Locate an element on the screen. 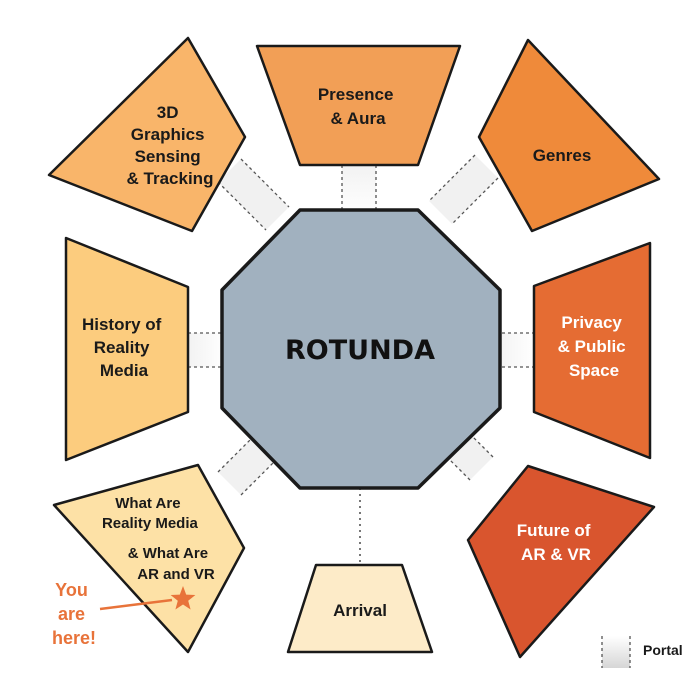 This screenshot has width=700, height=700. room-arrival: Arrival is located at coordinates (360, 608).